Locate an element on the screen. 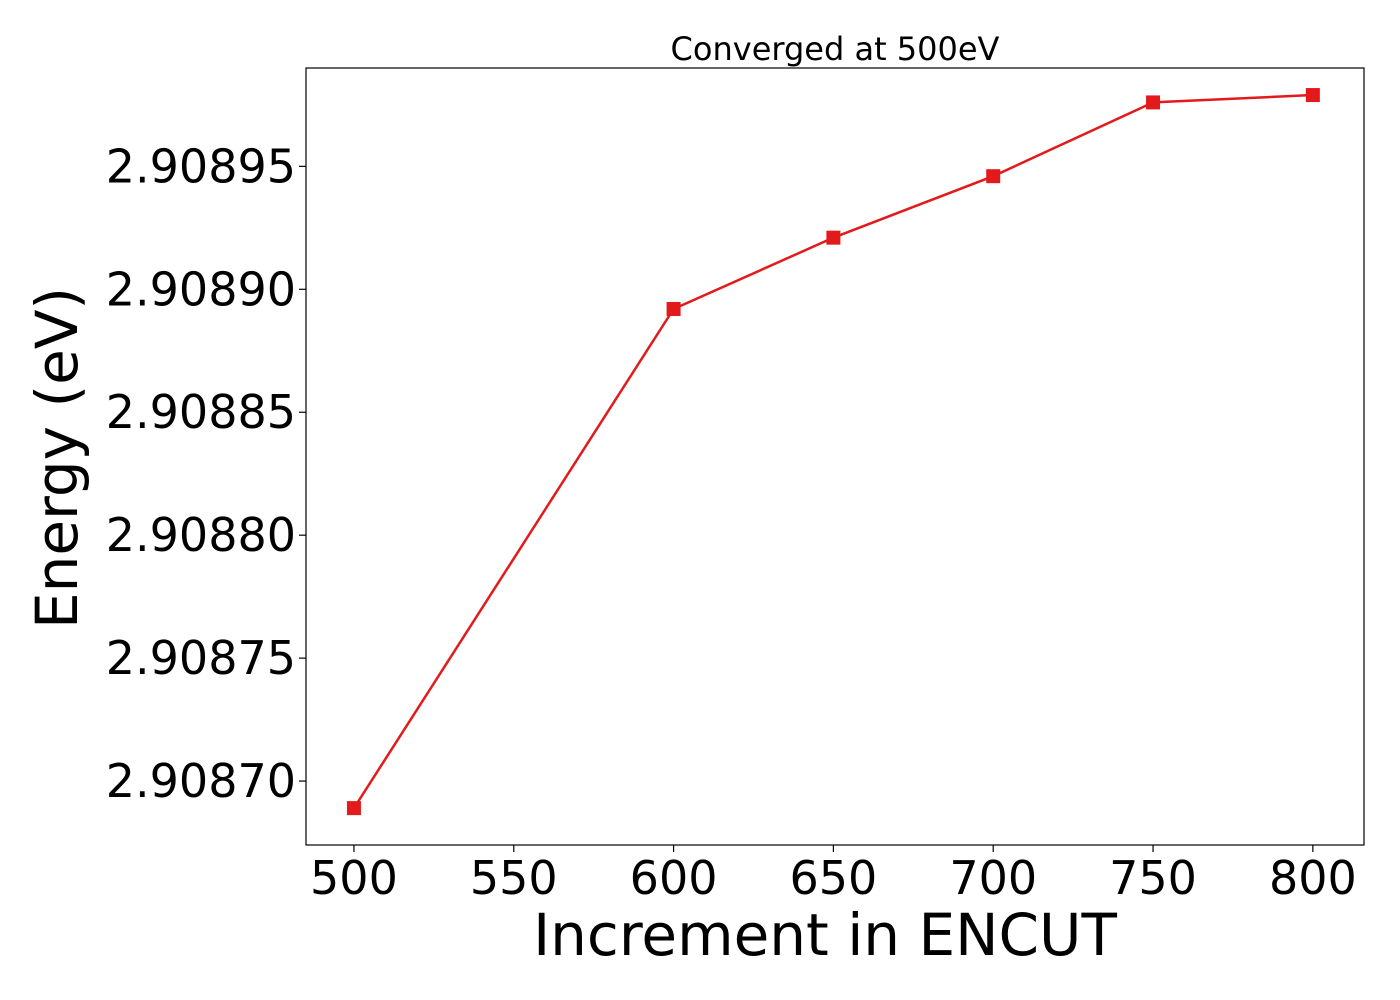 Image resolution: width=1400 pixels, height=1000 pixels. y-tick-label: 2.90890 is located at coordinates (201, 289).